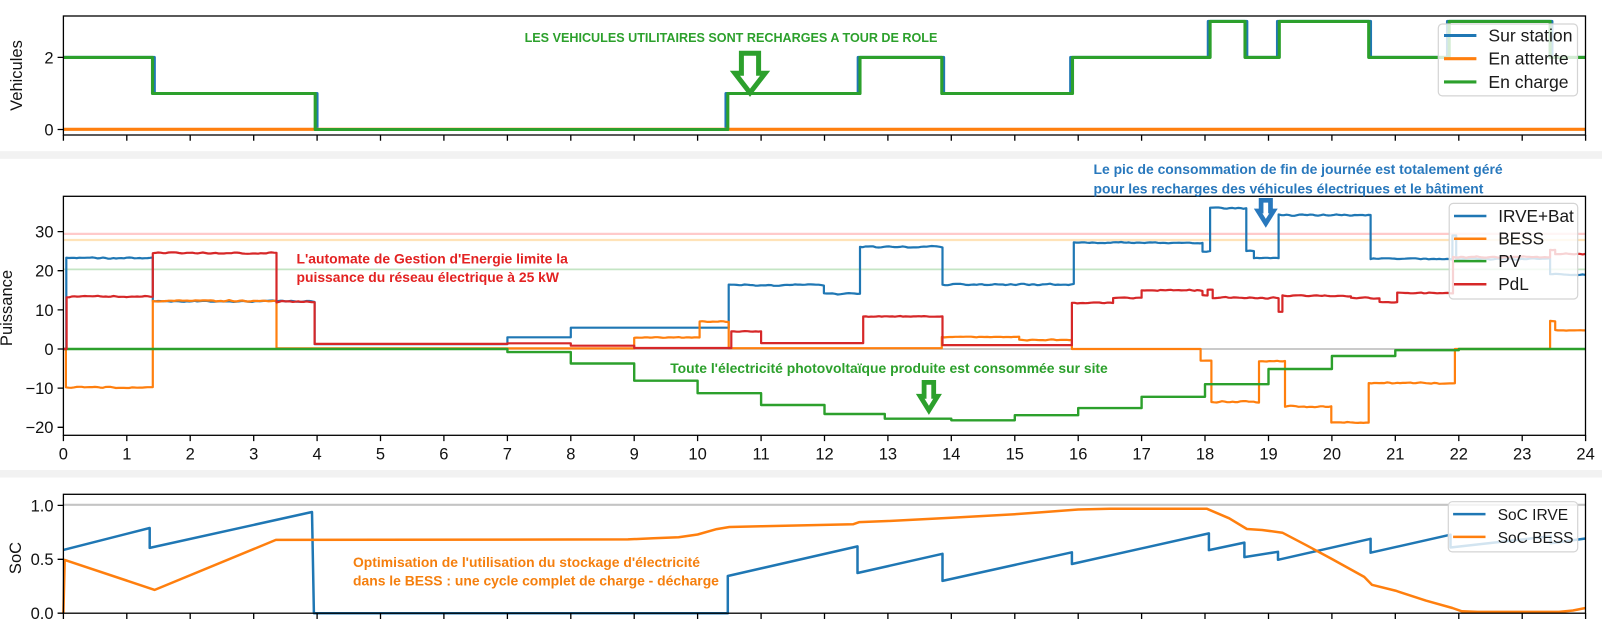 The width and height of the screenshot is (1602, 634). What do you see at coordinates (1530, 35) in the screenshot?
I see `svg-text: Sur station` at bounding box center [1530, 35].